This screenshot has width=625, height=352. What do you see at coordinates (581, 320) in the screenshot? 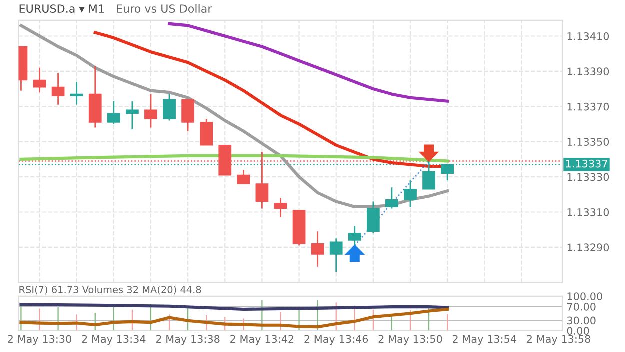
I see `y-tick-label: 30.00` at bounding box center [581, 320].